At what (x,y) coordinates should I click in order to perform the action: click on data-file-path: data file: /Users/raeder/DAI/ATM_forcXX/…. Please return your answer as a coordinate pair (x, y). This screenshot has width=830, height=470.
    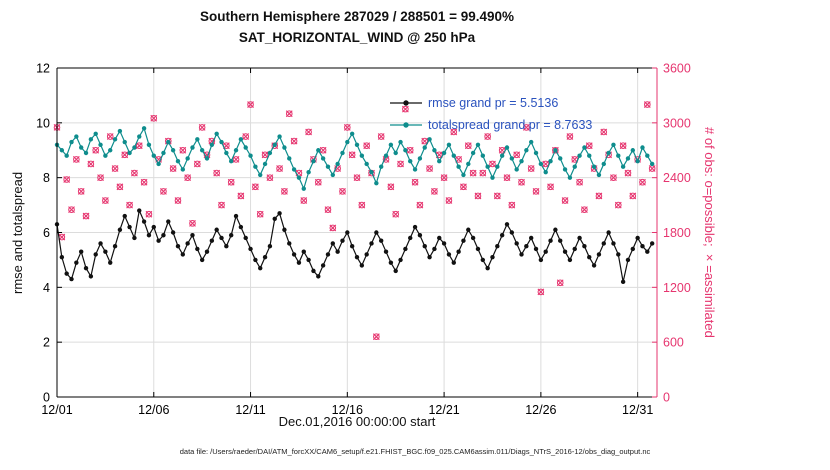
    Looking at the image, I should click on (415, 451).